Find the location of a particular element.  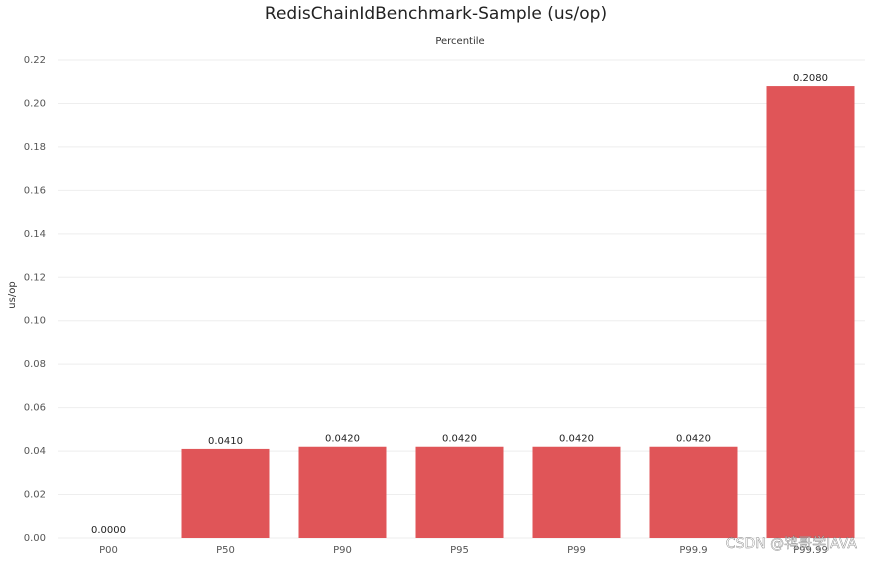

x-tick-label: P99 is located at coordinates (576, 550).